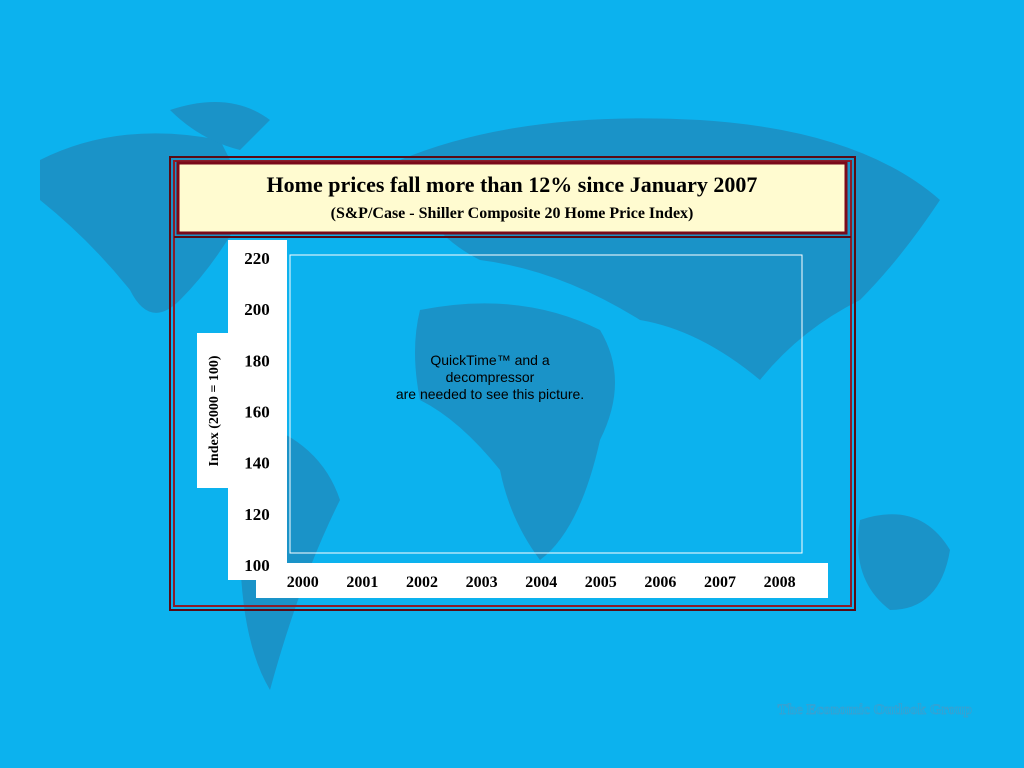 This screenshot has height=768, width=1024. I want to click on x-tick-label: 2002, so click(422, 582).